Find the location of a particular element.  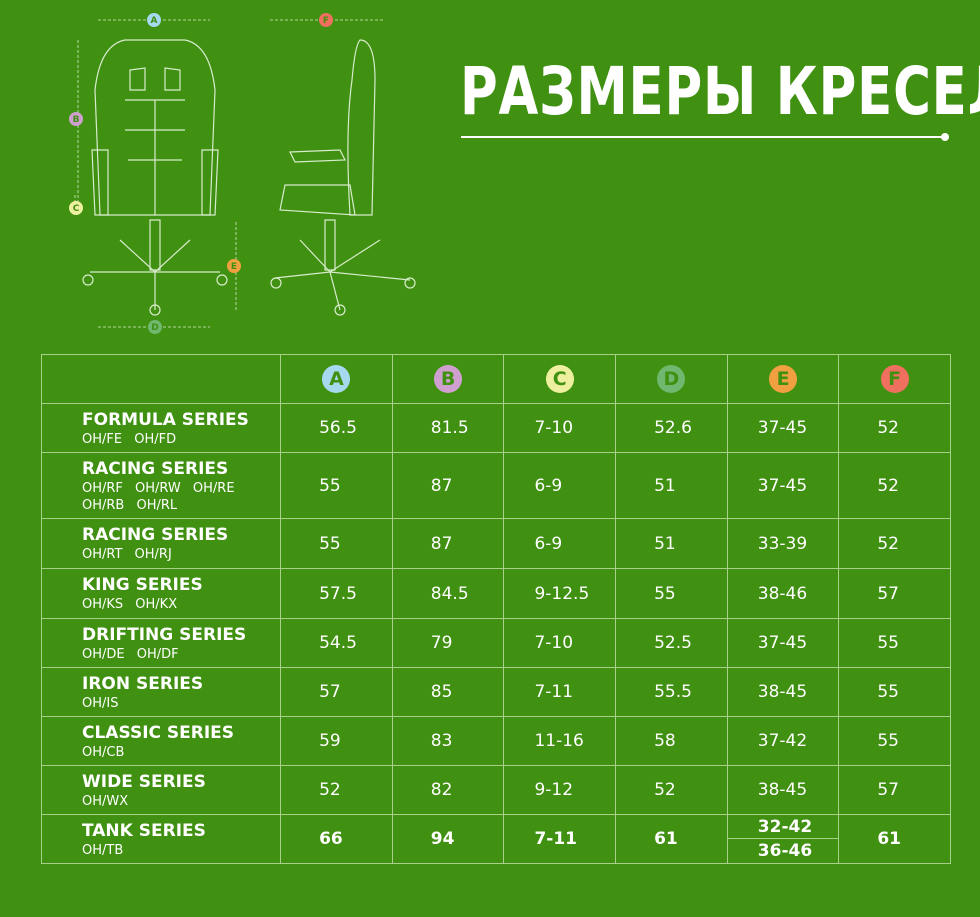

value-cell-a: 55 is located at coordinates (336, 543).